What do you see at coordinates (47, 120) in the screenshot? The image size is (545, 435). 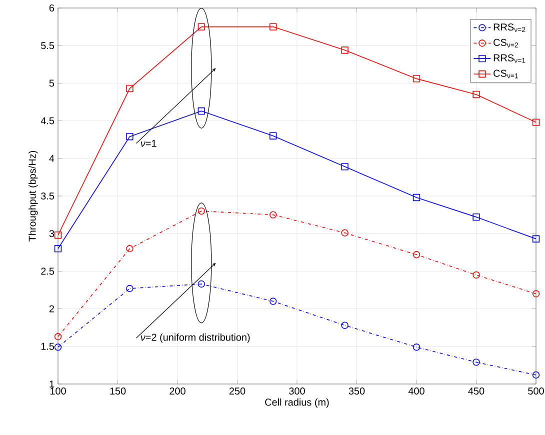 I see `y-tick-label: 4.5` at bounding box center [47, 120].